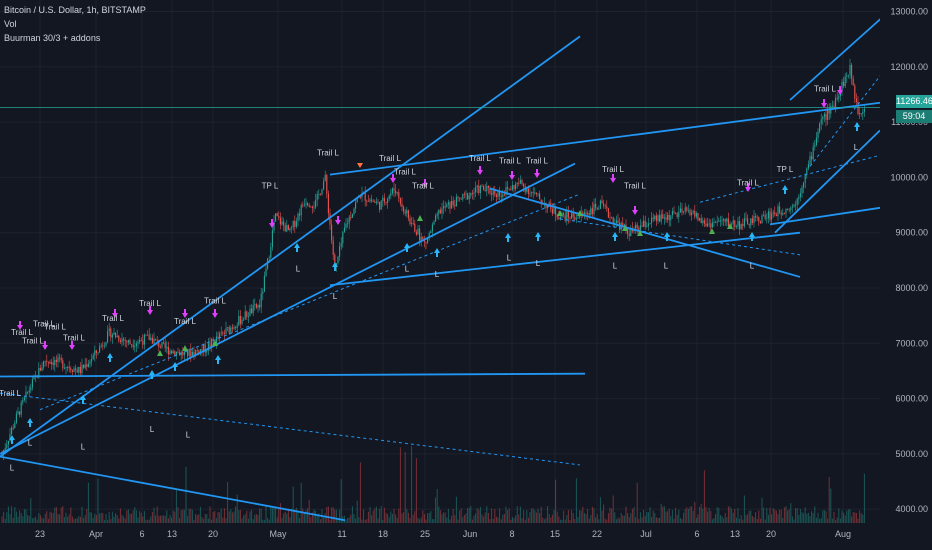  What do you see at coordinates (75, 10) in the screenshot?
I see `legend-symbol: Bitcoin / U.S. Dollar, 1h, BITSTAMP` at bounding box center [75, 10].